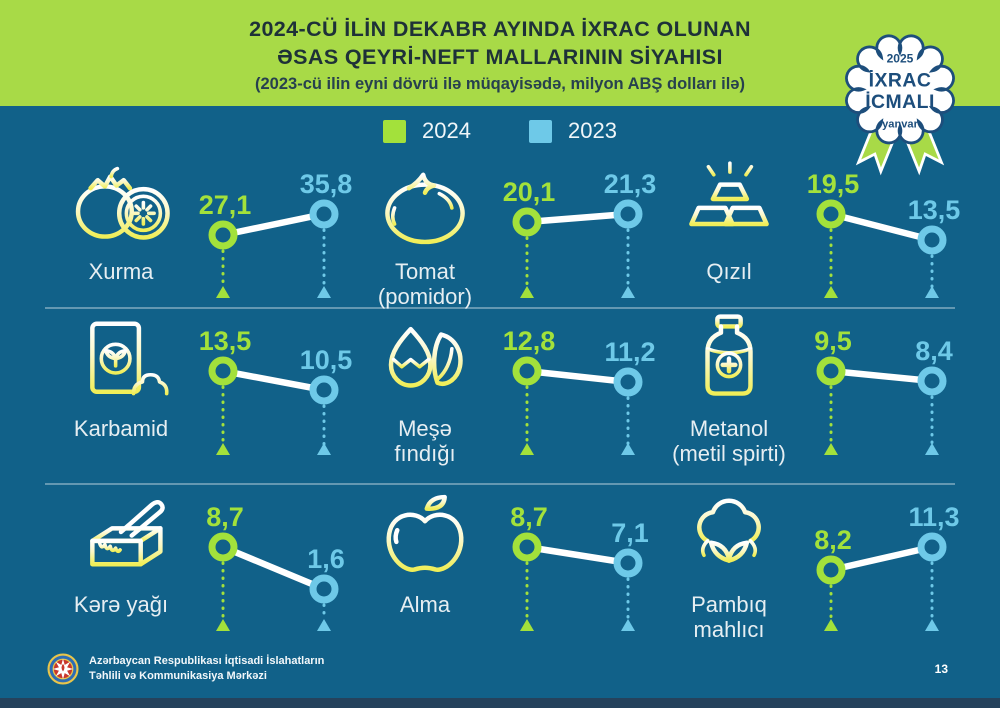  I want to click on page-title-line2: ƏSAS QEYRİ-NEFT MALLARININ SİYAHISI, so click(500, 56).